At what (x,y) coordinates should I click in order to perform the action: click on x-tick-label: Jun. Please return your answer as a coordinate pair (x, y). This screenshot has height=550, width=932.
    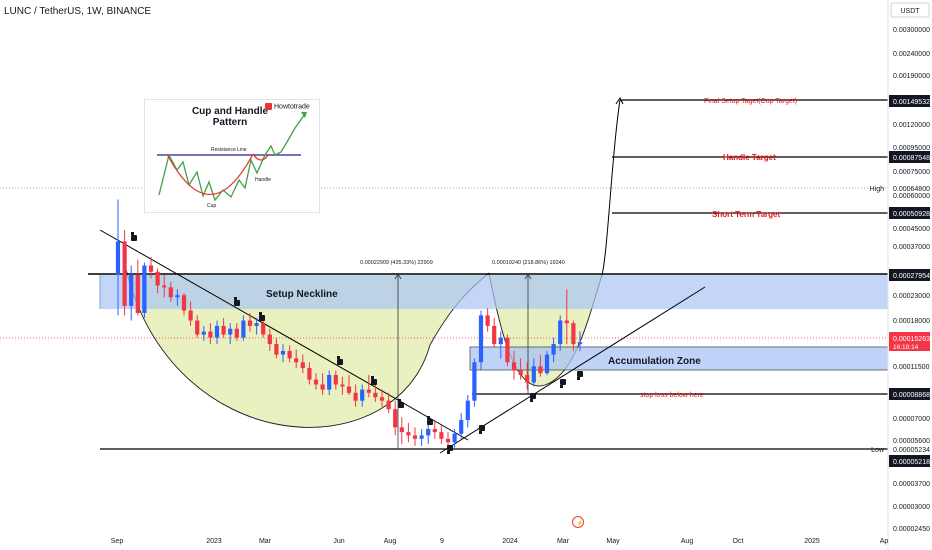
    Looking at the image, I should click on (338, 541).